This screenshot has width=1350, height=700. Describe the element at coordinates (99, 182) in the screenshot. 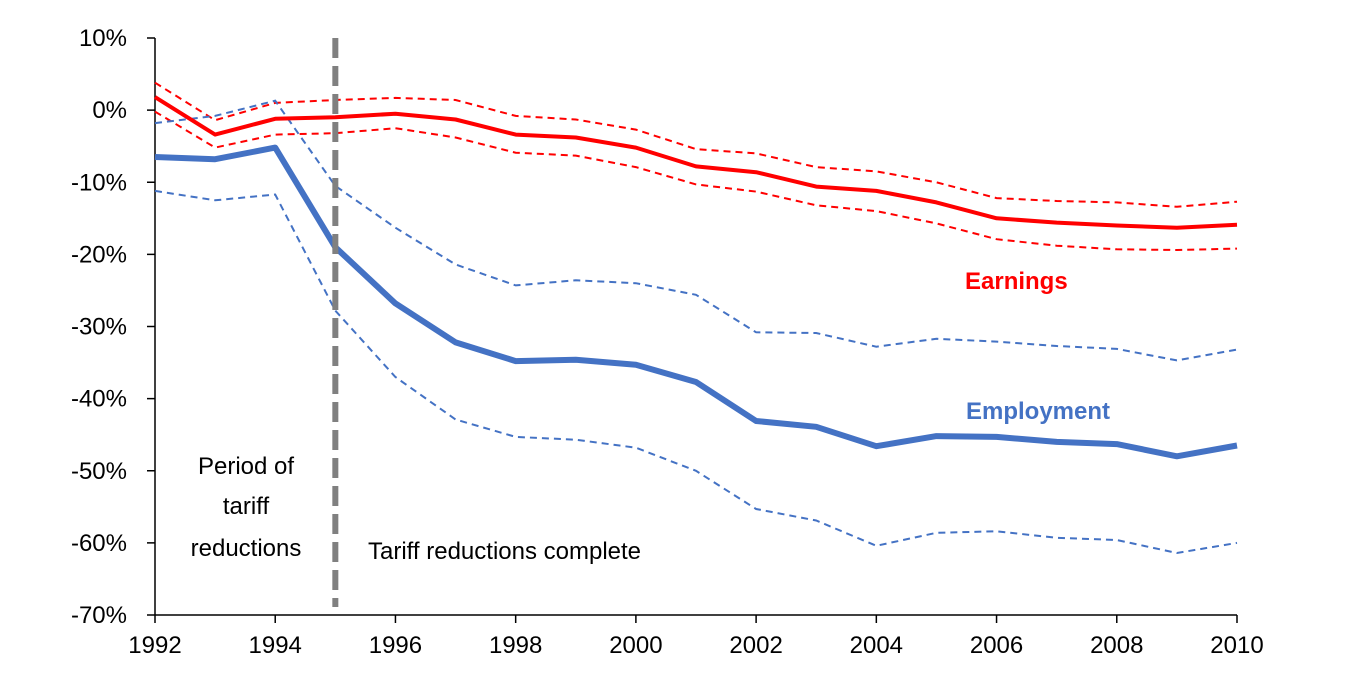

I see `y-tick-label: -10%` at that location.